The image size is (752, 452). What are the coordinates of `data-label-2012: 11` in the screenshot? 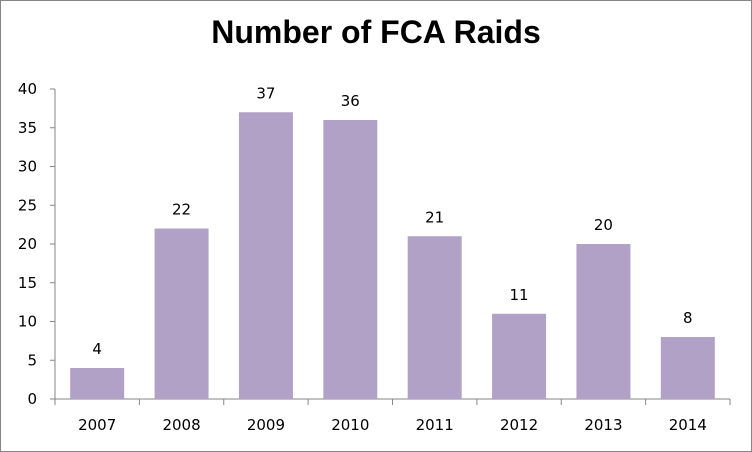 It's located at (519, 295).